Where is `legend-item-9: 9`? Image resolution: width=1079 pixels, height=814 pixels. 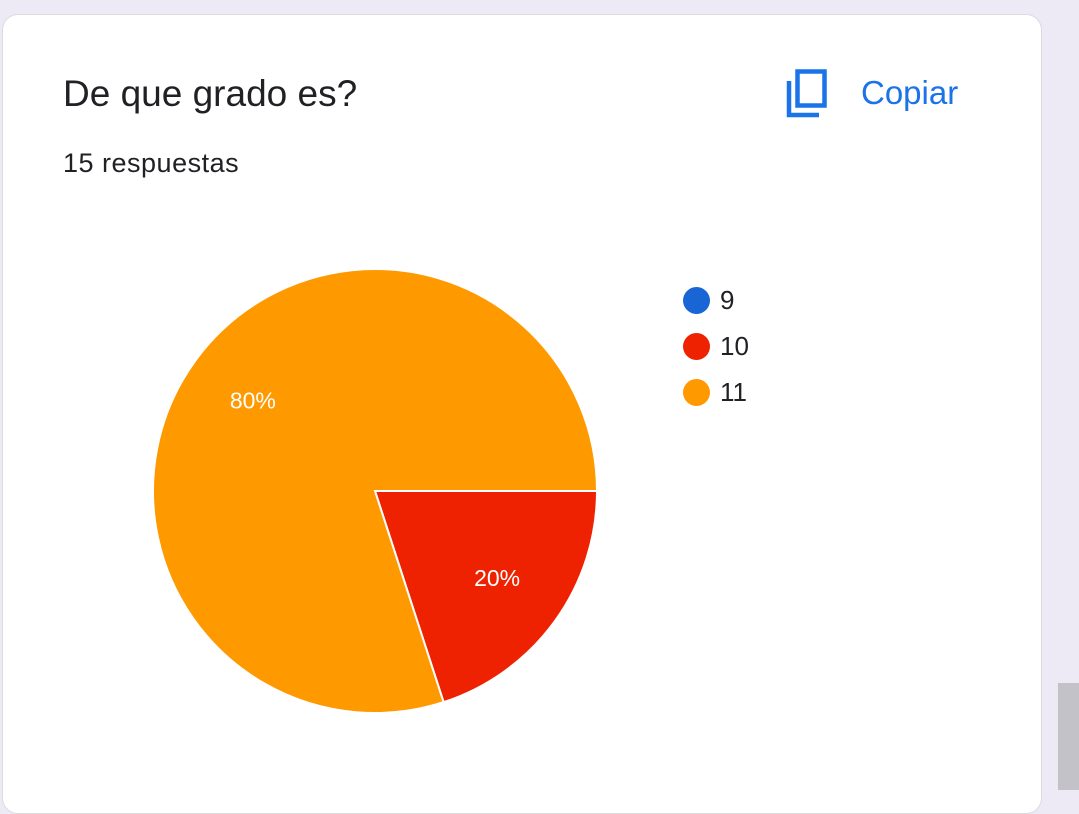
legend-item-9: 9 is located at coordinates (716, 300).